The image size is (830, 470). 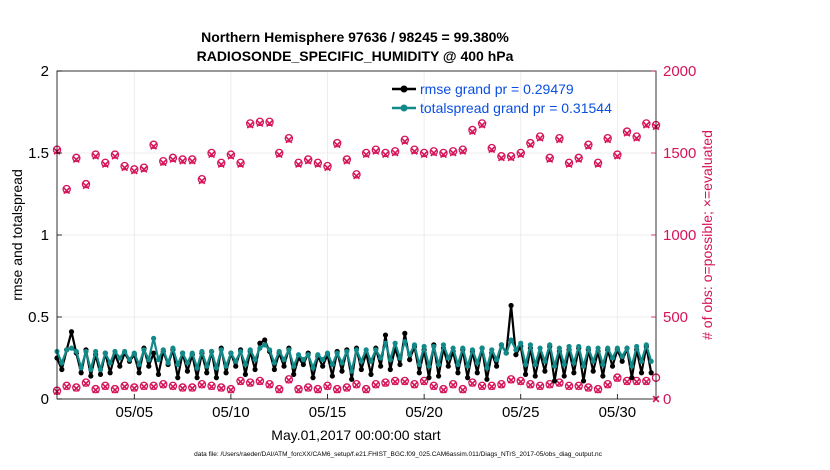 I want to click on y-axis-right-ticks: 0 500 1000 1500 2000, so click(x=673, y=235).